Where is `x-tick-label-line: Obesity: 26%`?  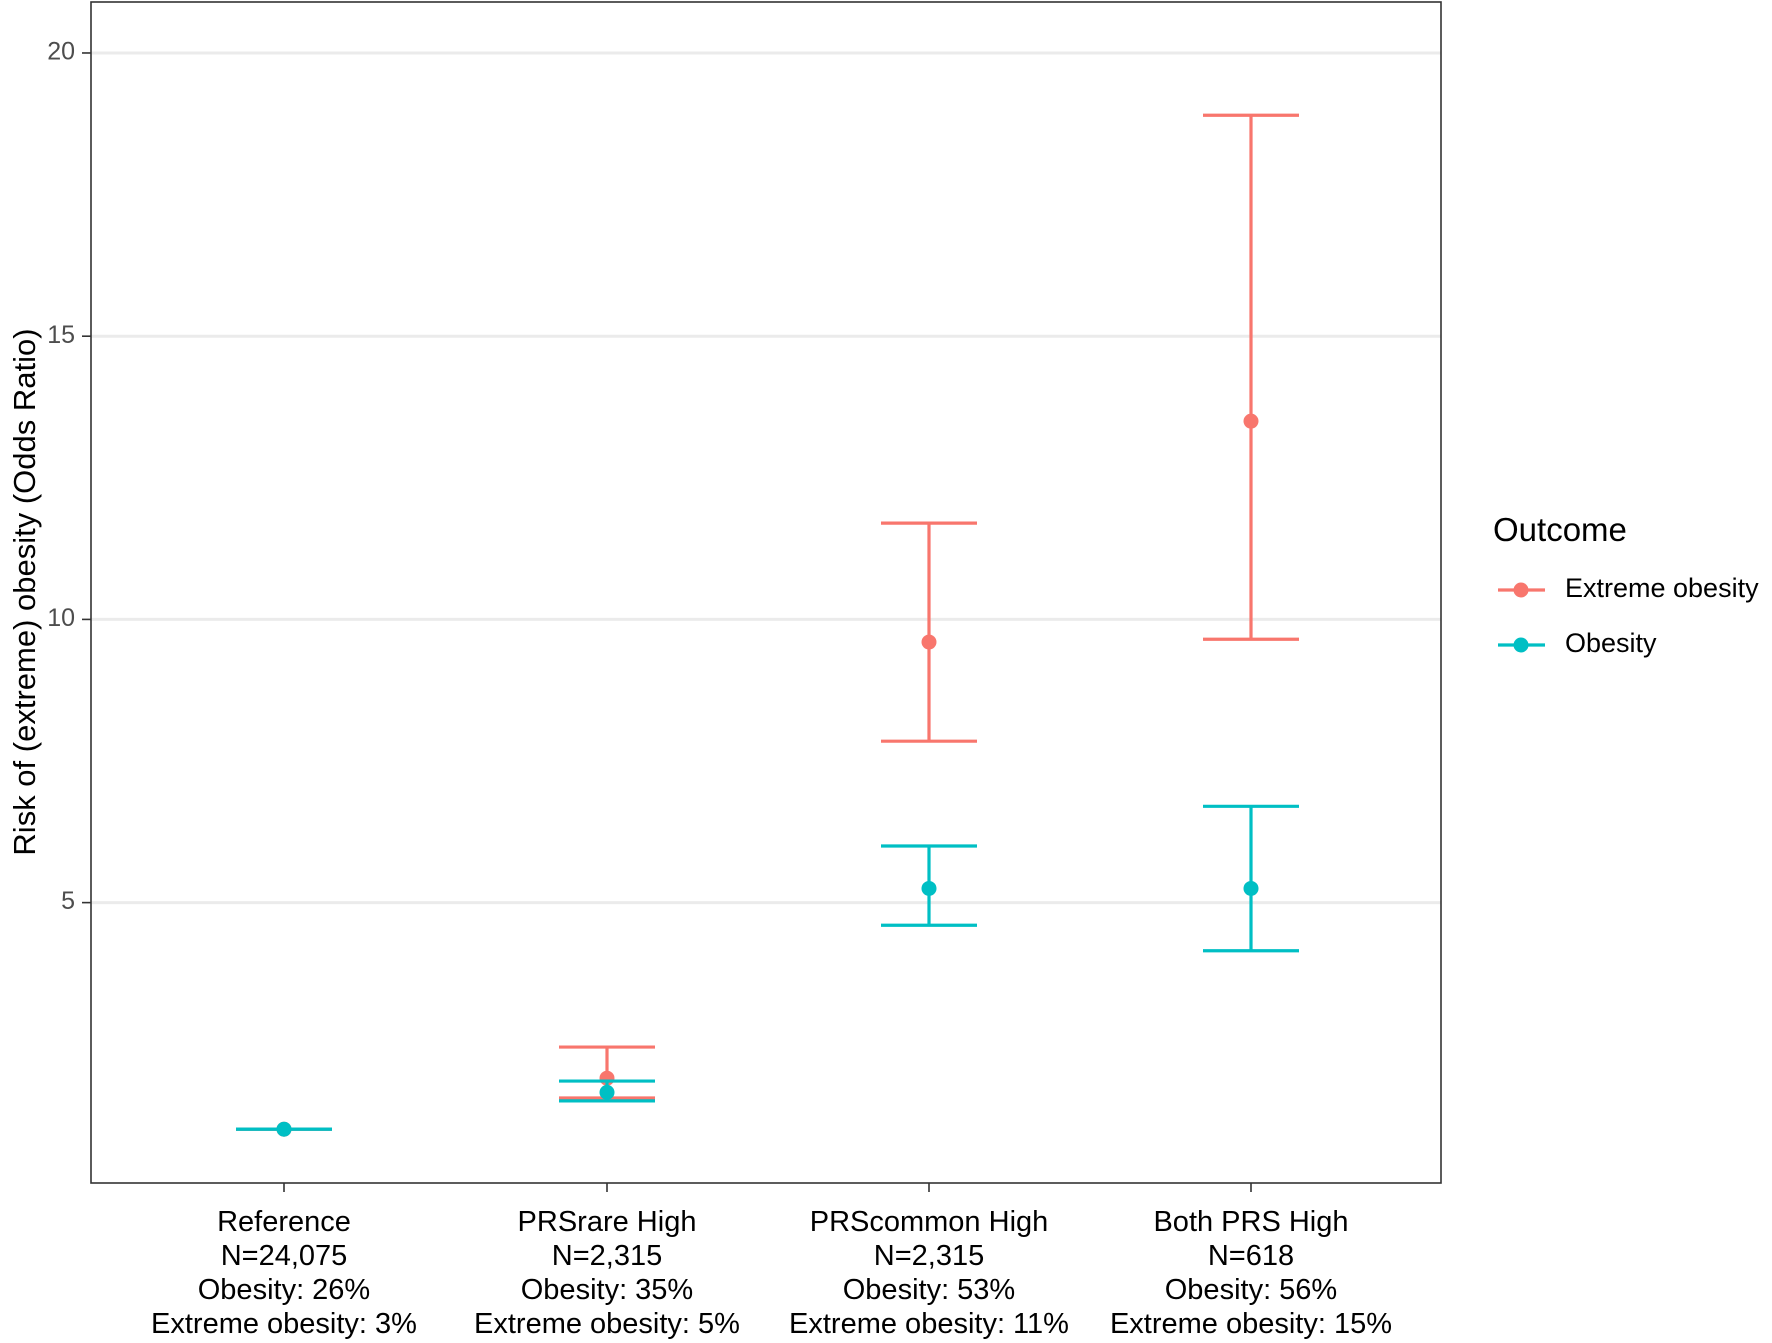 x-tick-label-line: Obesity: 26% is located at coordinates (284, 1290).